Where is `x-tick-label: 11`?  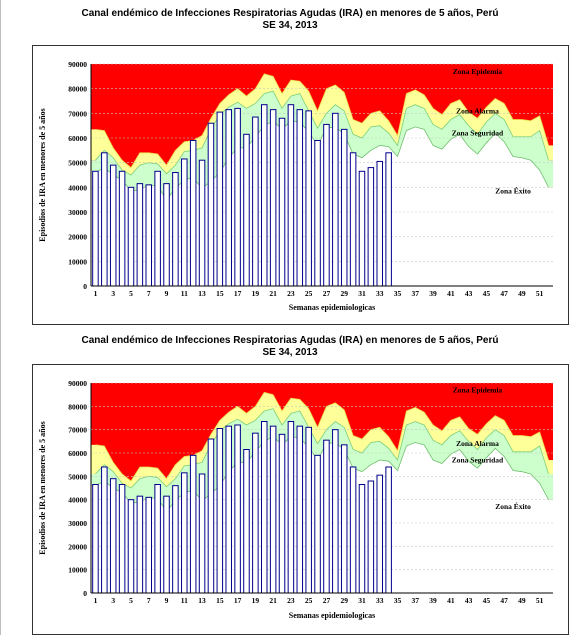 x-tick-label: 11 is located at coordinates (184, 600).